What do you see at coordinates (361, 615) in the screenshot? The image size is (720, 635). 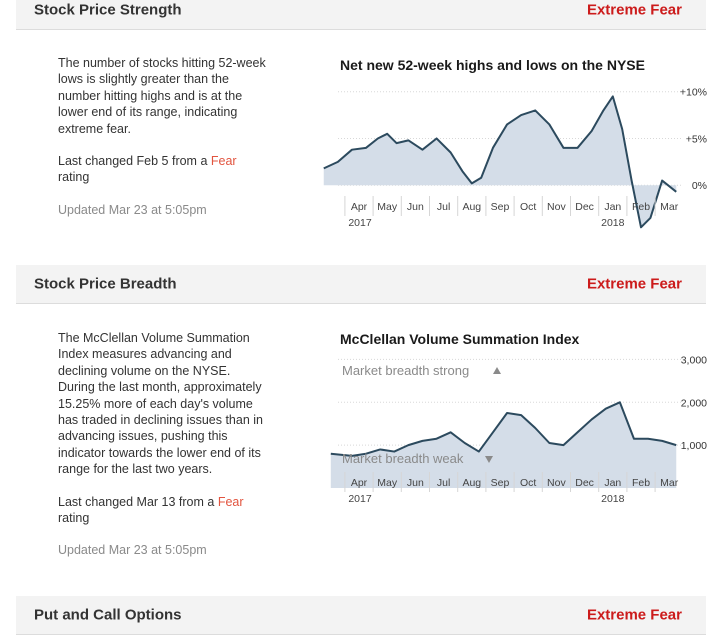 I see `section-header-put-call-options: Put and Call Options Extreme Fear` at bounding box center [361, 615].